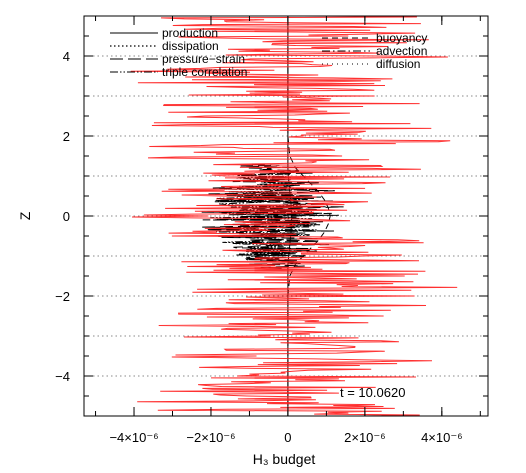 The width and height of the screenshot is (526, 473). Describe the element at coordinates (287, 437) in the screenshot. I see `x-tick-label-2: 0` at that location.